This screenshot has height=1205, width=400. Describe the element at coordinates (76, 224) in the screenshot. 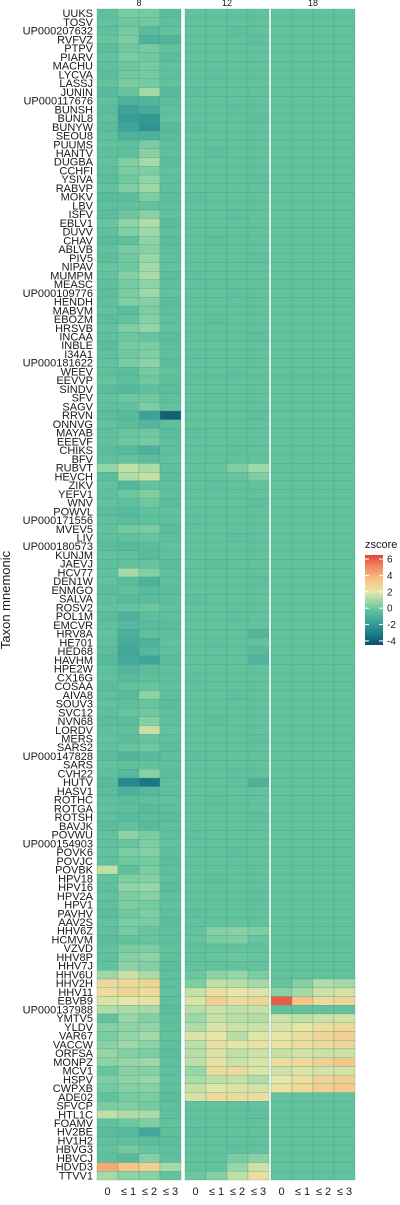

I see `y-tick-label: EBLV1` at that location.